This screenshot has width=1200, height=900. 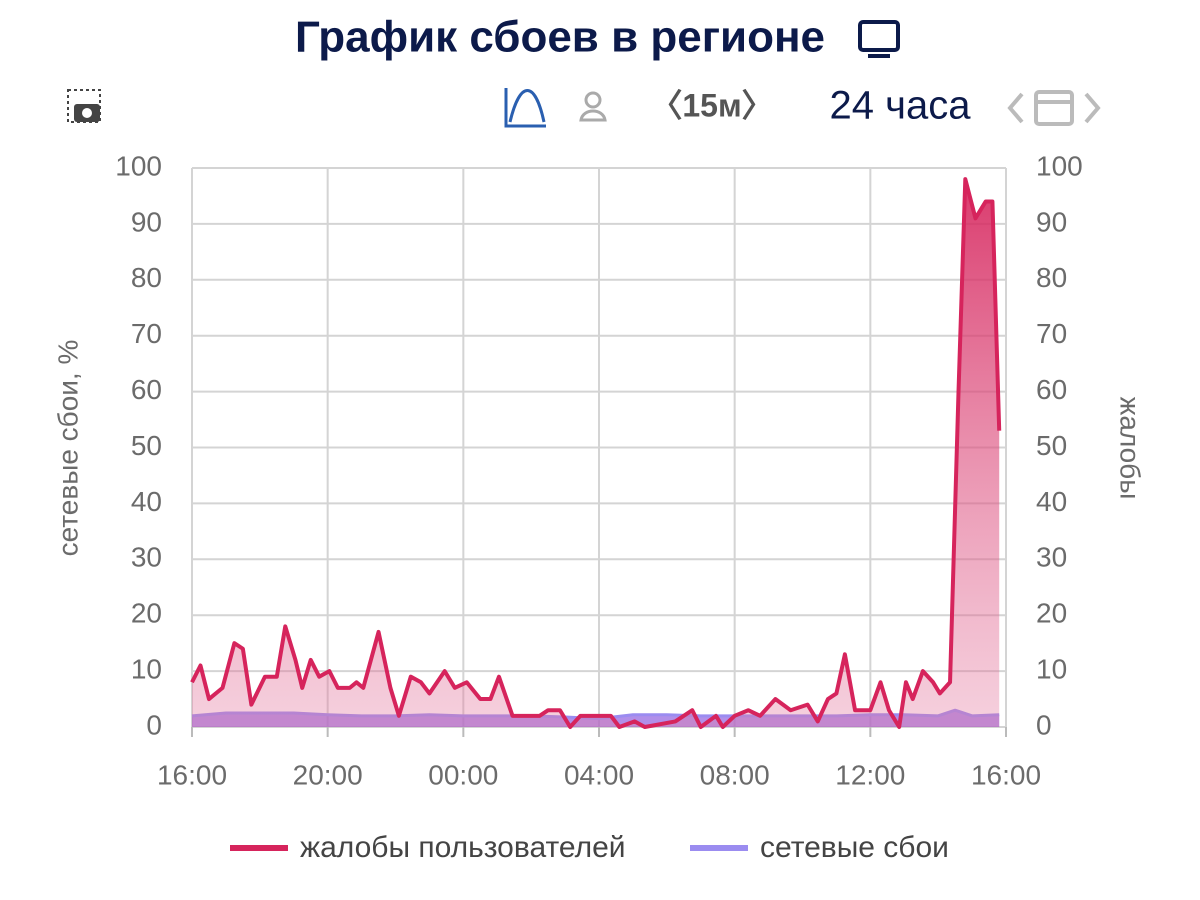 I want to click on x-tick-label: 04:00, so click(x=599, y=774).